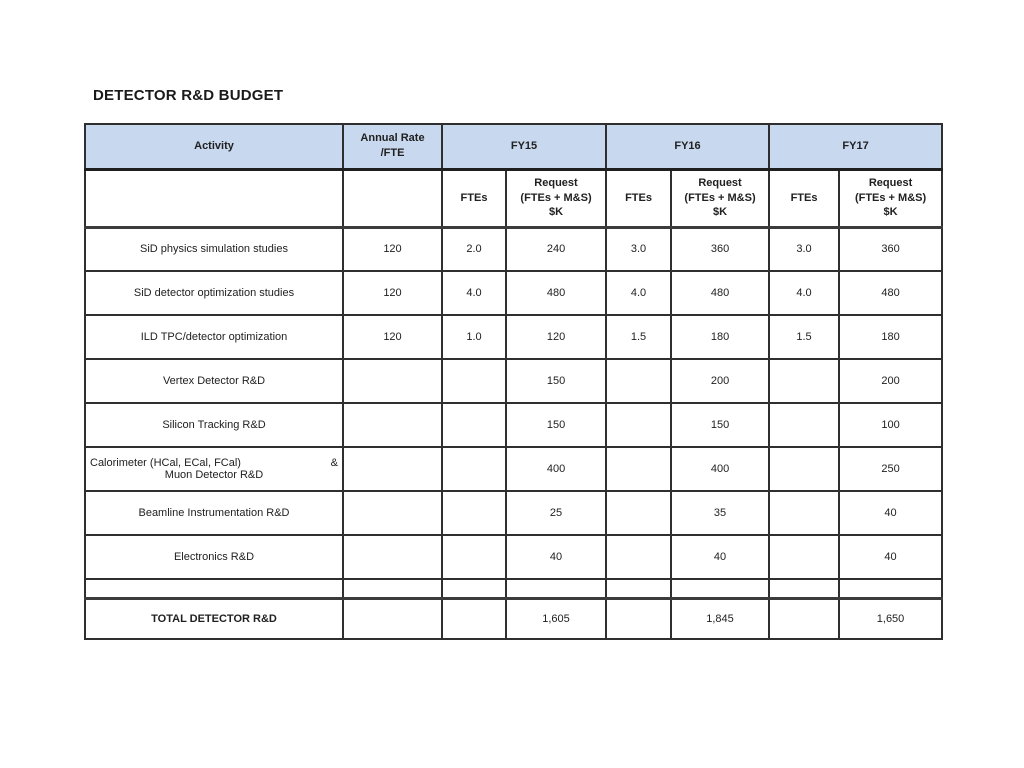  I want to click on activity-cell: Beamline Instrumentation R&D, so click(214, 513).